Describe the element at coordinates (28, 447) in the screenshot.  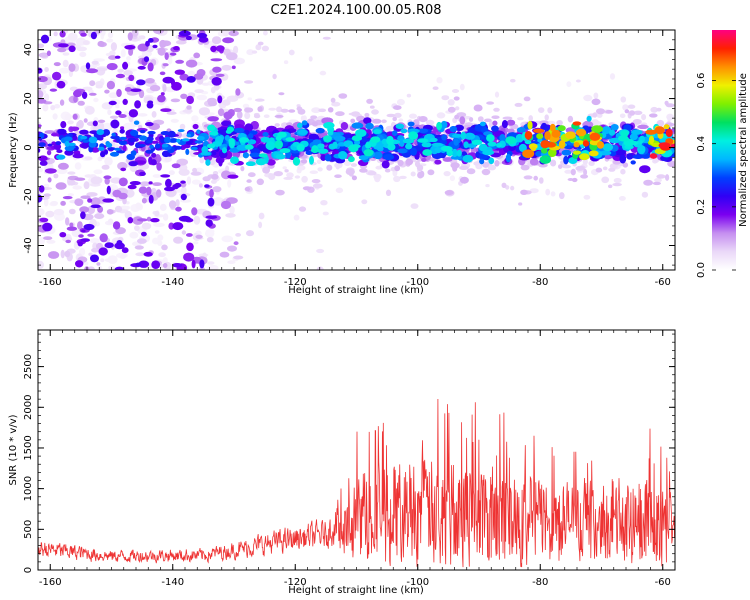
I see `y-tick-label: 1500` at that location.